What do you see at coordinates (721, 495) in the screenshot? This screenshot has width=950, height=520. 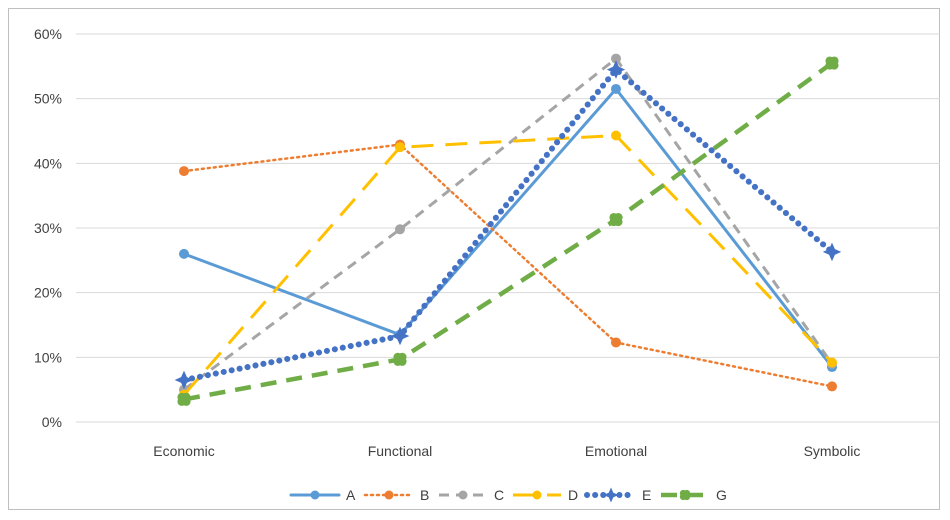 I see `legend-label: G` at bounding box center [721, 495].